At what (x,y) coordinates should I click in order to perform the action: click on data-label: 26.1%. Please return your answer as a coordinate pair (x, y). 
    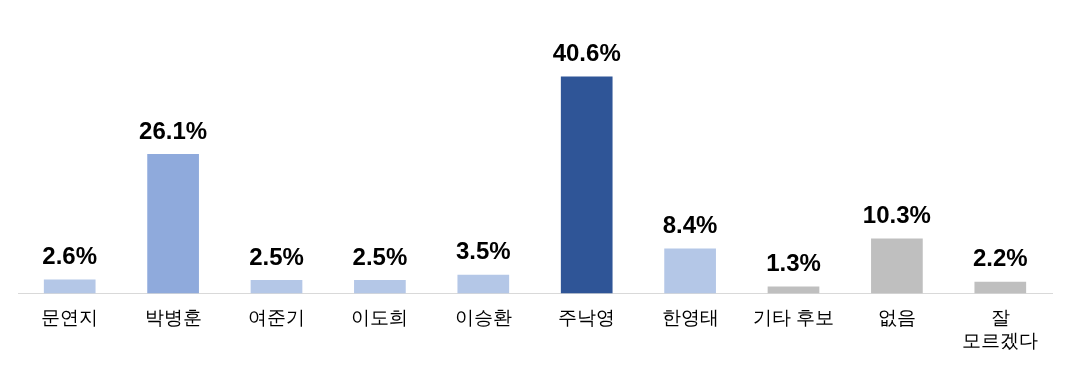
    Looking at the image, I should click on (173, 130).